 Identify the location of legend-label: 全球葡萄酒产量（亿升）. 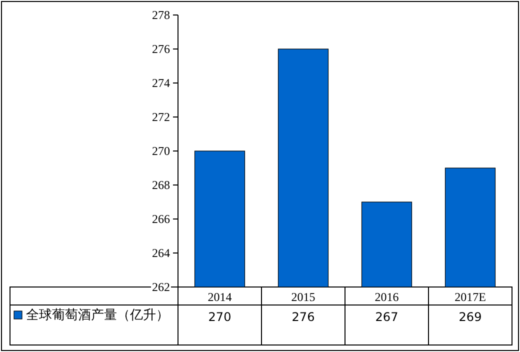
(98, 315).